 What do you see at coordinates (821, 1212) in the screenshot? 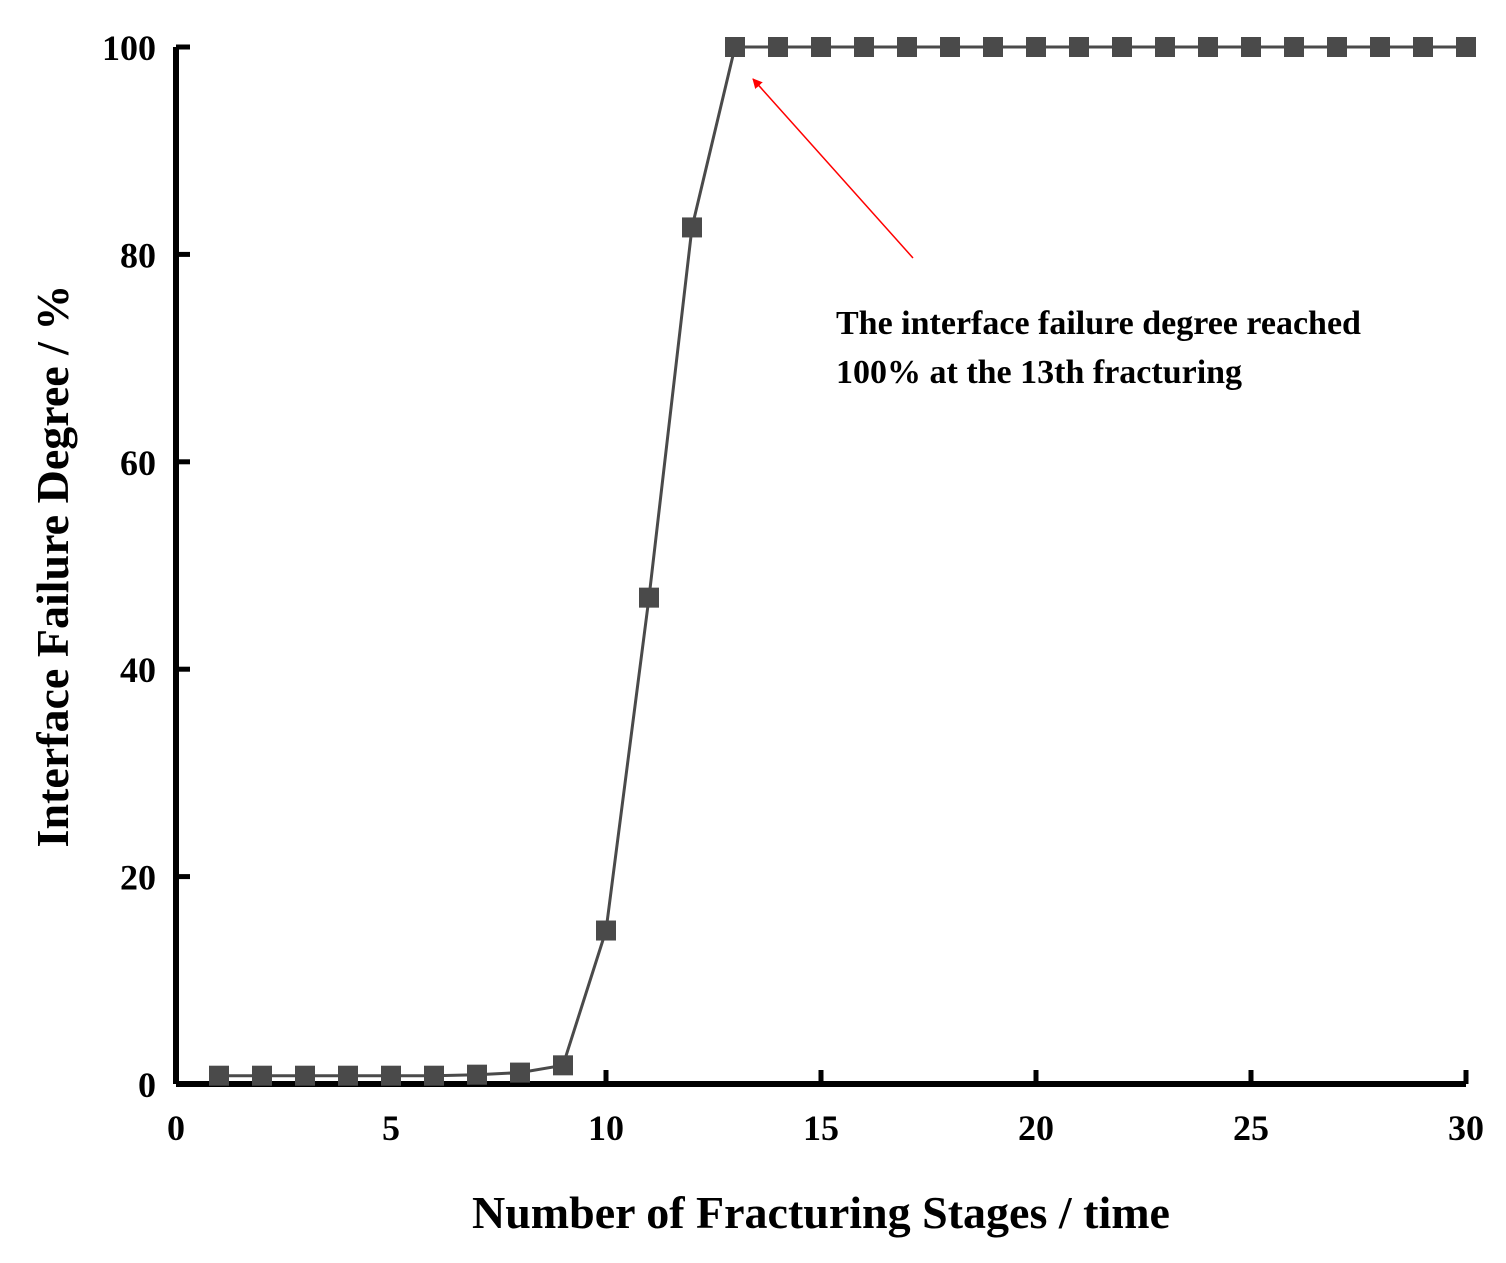
I see `x-axis-title: Number of Fracturing Stages / time` at bounding box center [821, 1212].